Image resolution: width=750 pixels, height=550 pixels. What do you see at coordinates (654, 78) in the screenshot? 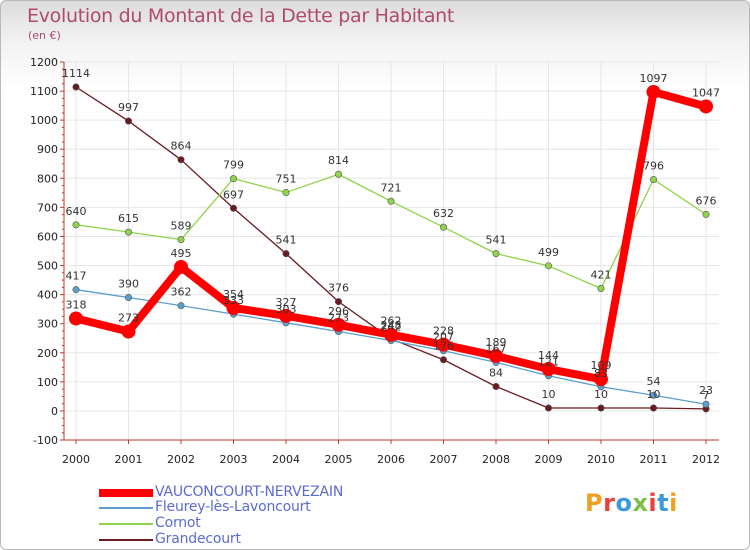
I see `data-label-vauconcourt-nervezain: 1097` at bounding box center [654, 78].